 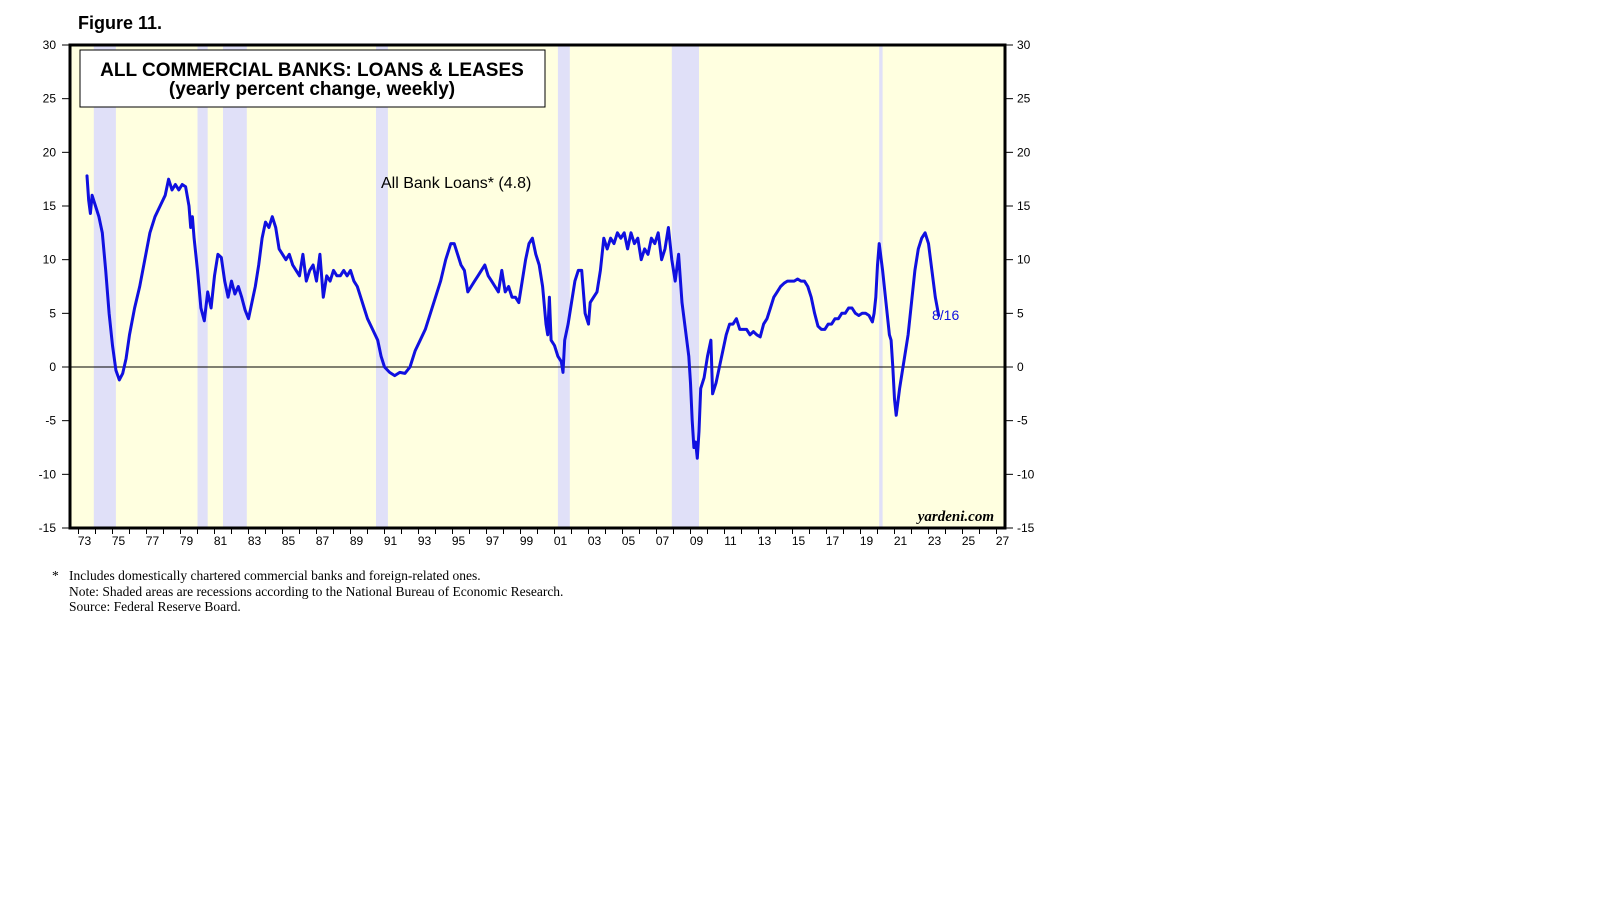 What do you see at coordinates (697, 541) in the screenshot?
I see `x-tick-label: 09` at bounding box center [697, 541].